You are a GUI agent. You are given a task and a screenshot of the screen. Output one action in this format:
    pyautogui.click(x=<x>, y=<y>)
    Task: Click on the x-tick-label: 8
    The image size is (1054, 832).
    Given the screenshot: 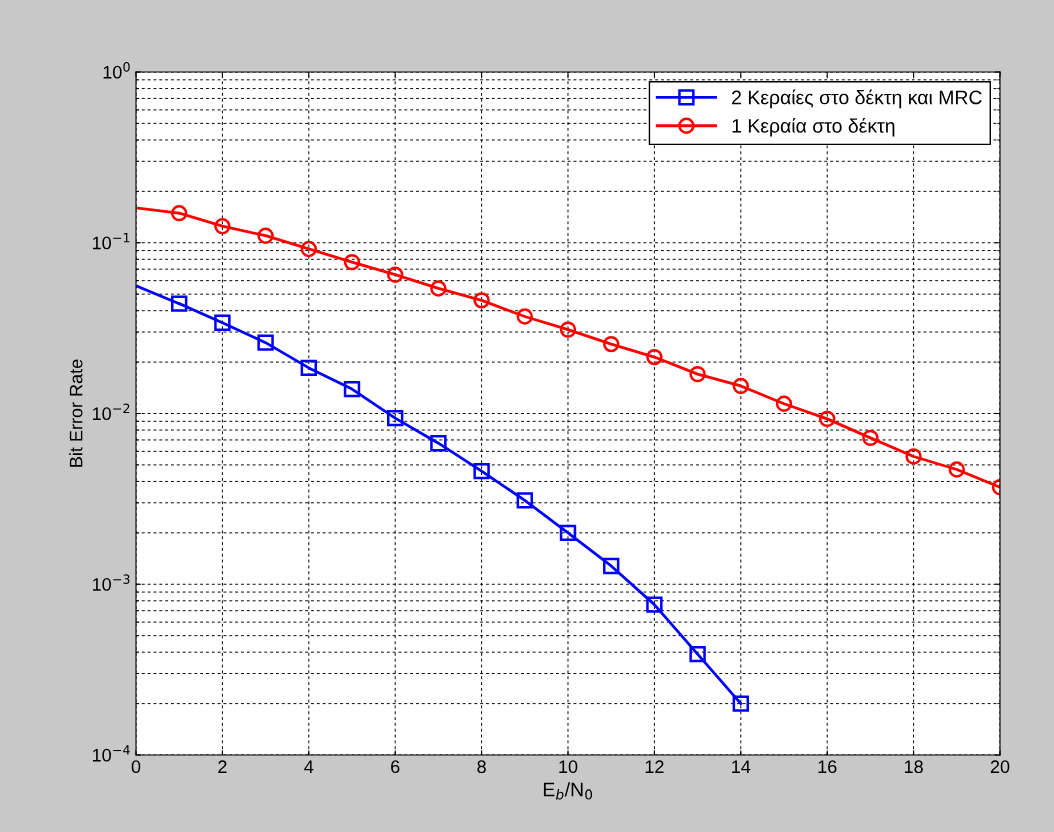 What is the action you would take?
    pyautogui.click(x=481, y=767)
    